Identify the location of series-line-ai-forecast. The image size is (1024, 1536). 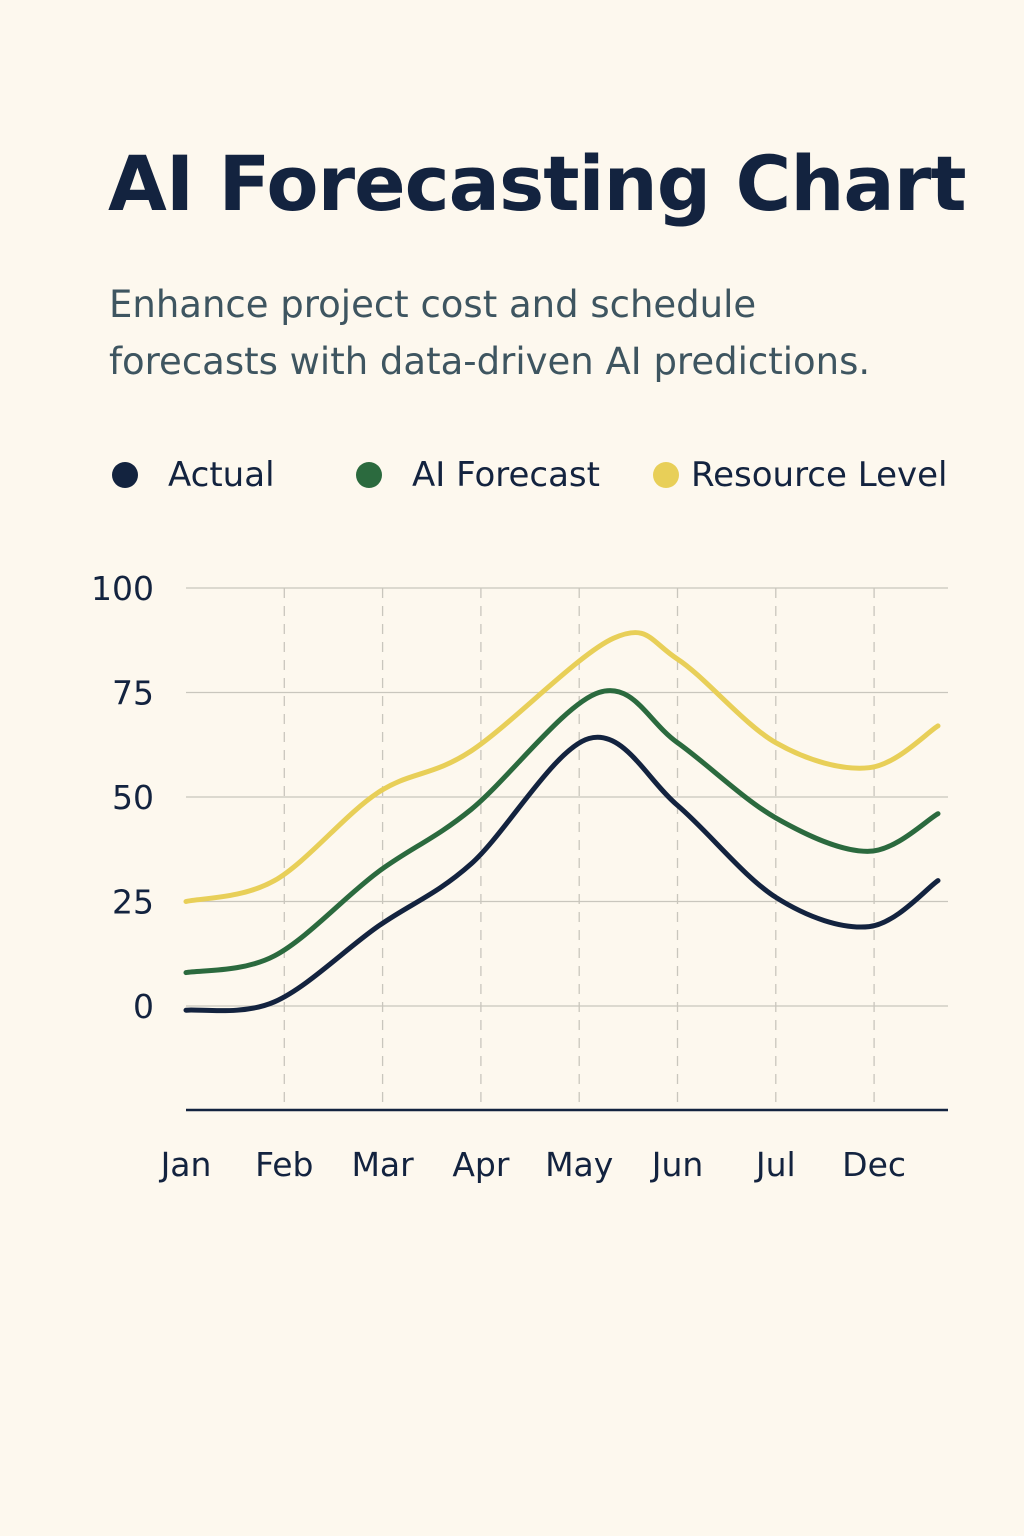
(562, 832).